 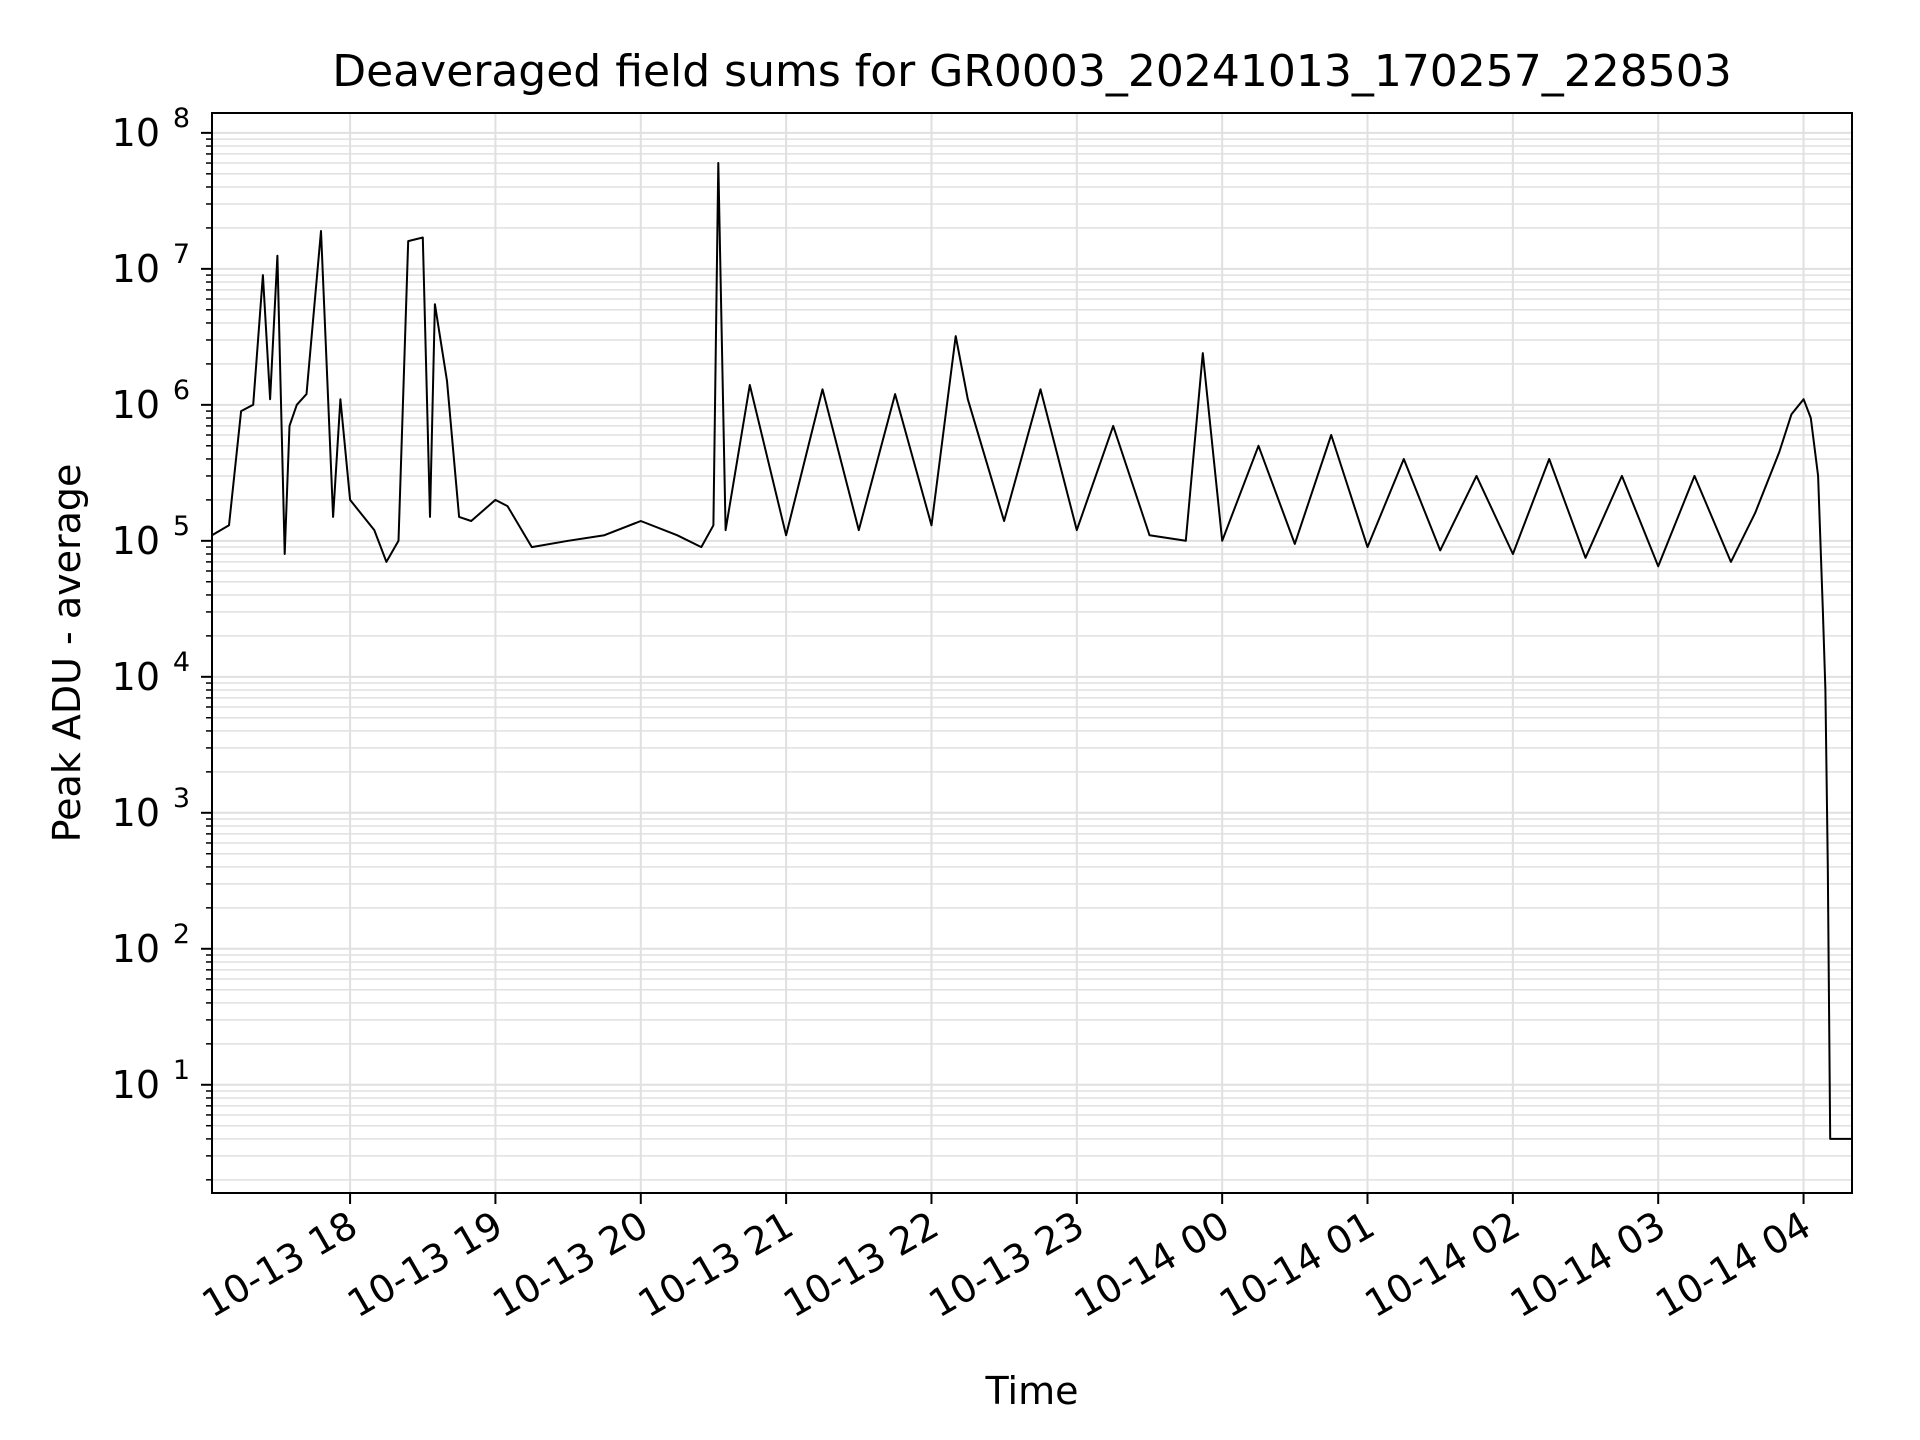 What do you see at coordinates (181, 662) in the screenshot?
I see `y-tick-exponent: 4` at bounding box center [181, 662].